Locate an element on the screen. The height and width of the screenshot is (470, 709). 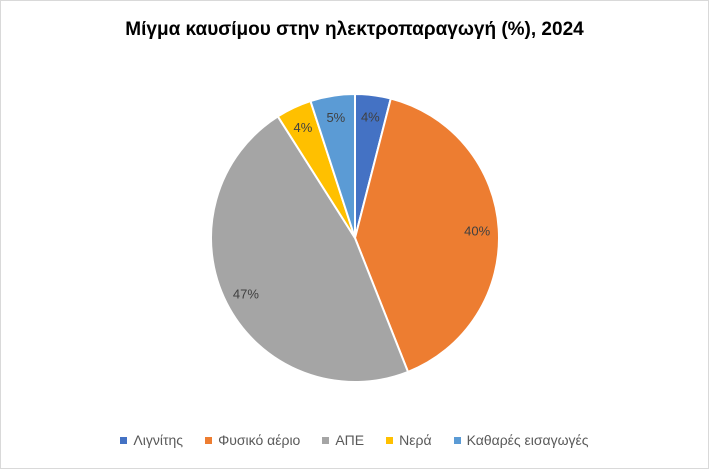
data-label: 5% is located at coordinates (335, 117).